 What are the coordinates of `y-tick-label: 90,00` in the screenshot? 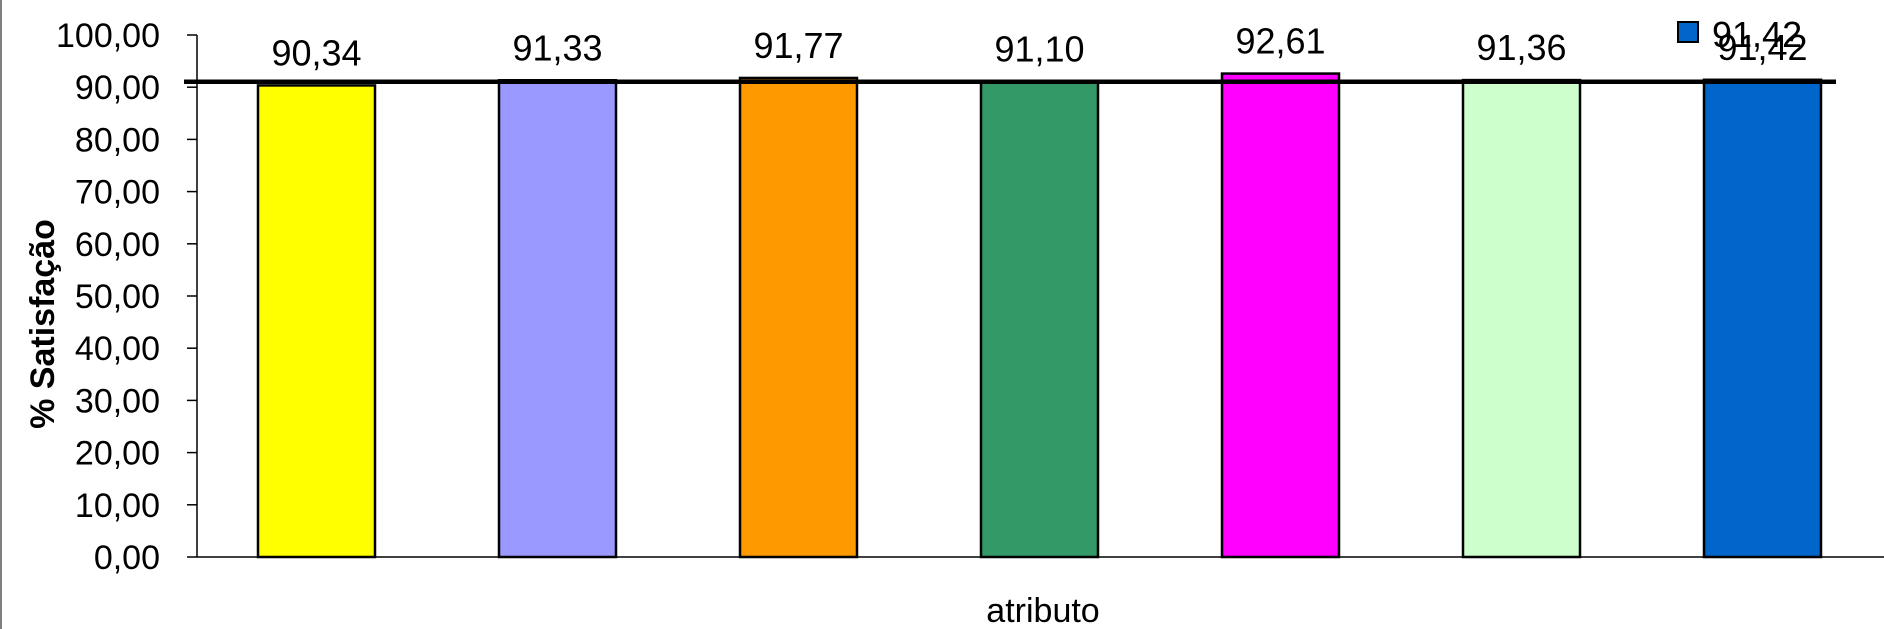 It's located at (117, 88).